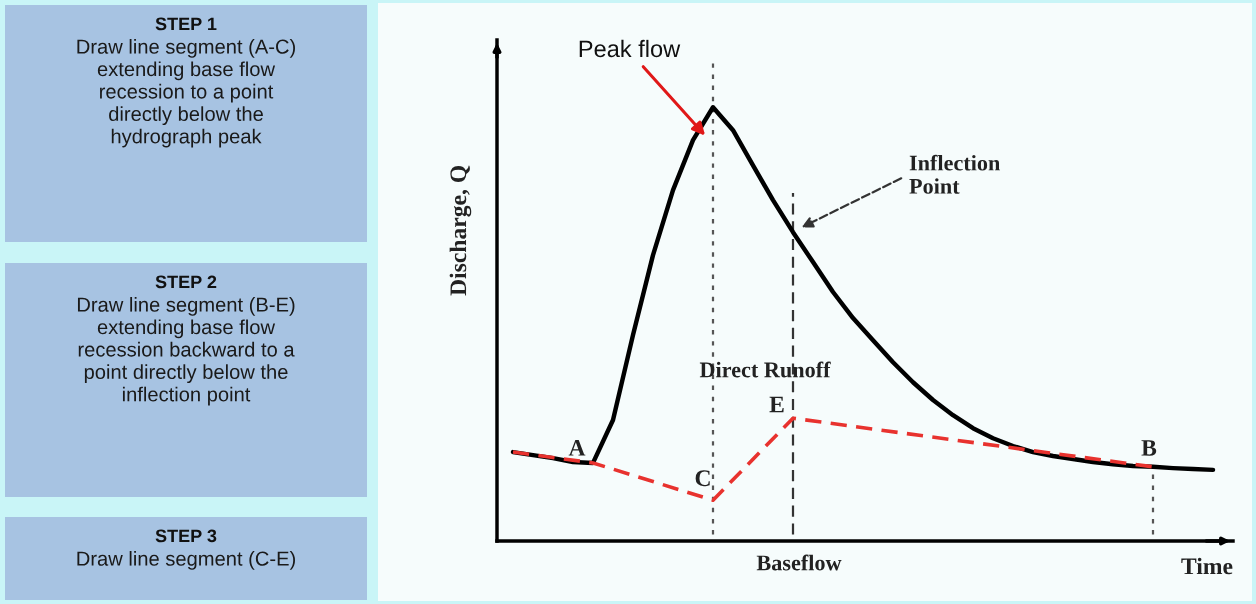 The image size is (1256, 604). Describe the element at coordinates (1207, 566) in the screenshot. I see `x-axis-title: Time` at that location.